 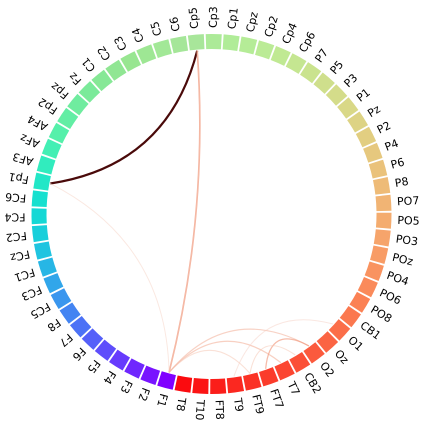 What do you see at coordinates (231, 43) in the screenshot?
I see `segment-cp1` at bounding box center [231, 43].